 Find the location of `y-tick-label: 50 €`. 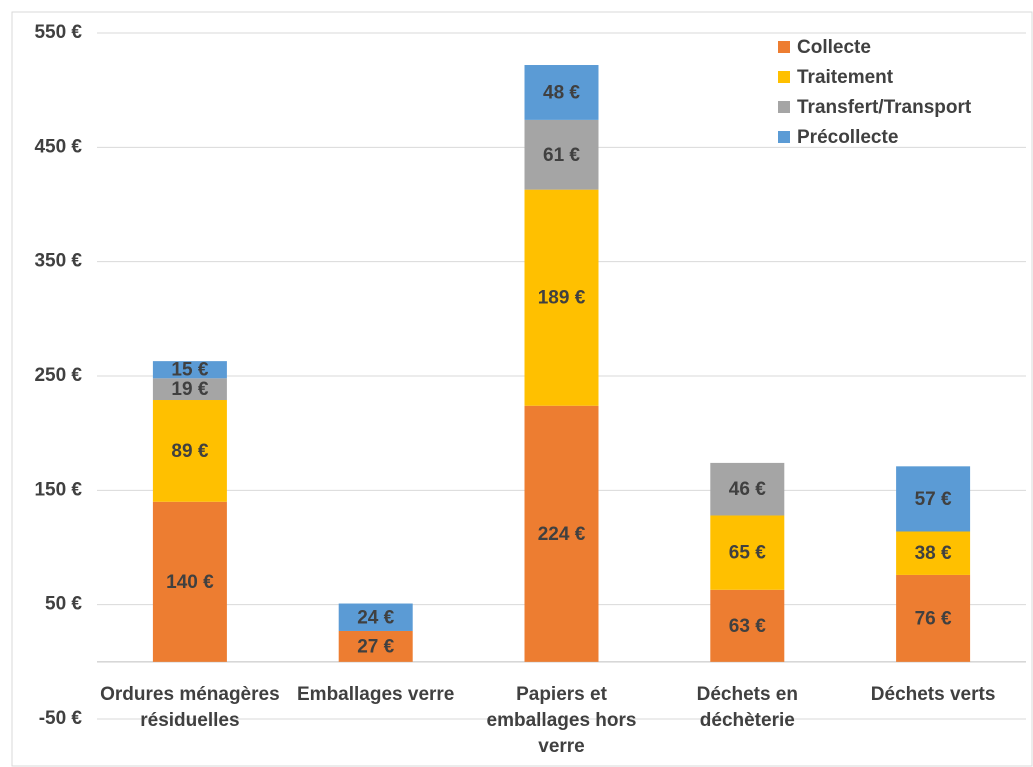

y-tick-label: 50 € is located at coordinates (63, 604).